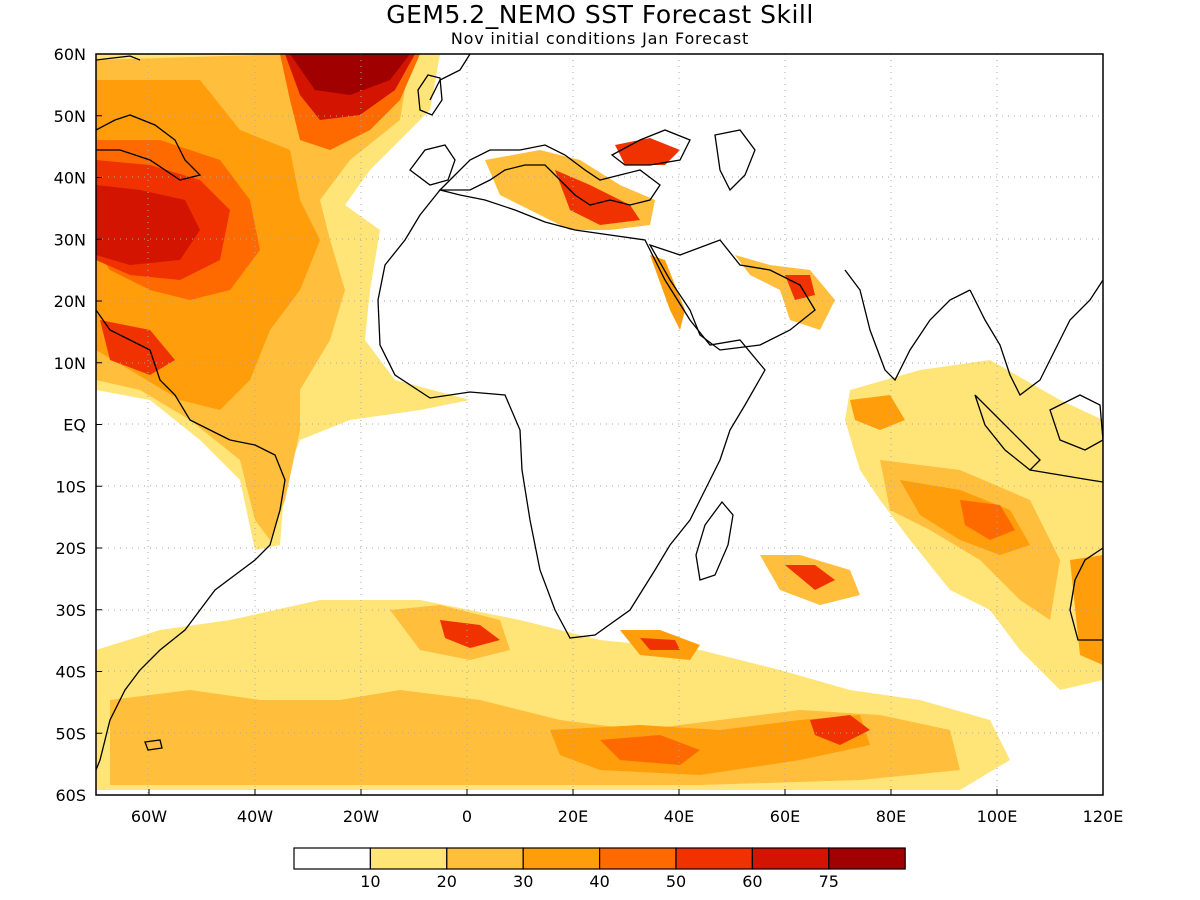  I want to click on coast-europe, so click(549, 175).